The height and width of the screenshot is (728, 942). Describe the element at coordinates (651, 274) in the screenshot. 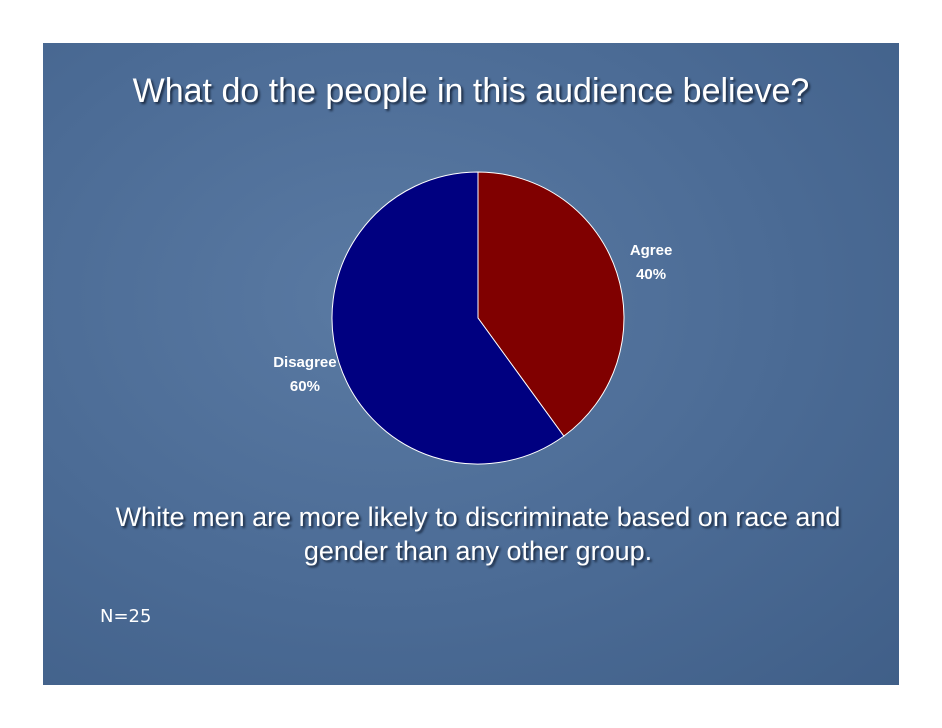

I see `slice-value-label: 40%` at that location.